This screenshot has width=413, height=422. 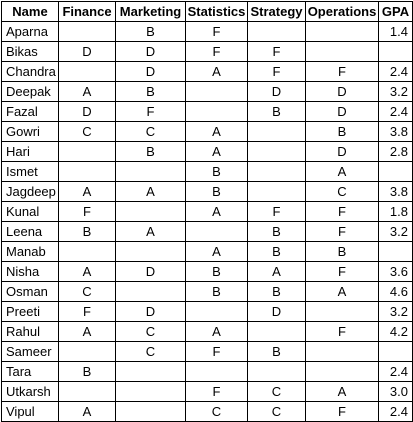 I want to click on header-marketing: Marketing, so click(x=150, y=11).